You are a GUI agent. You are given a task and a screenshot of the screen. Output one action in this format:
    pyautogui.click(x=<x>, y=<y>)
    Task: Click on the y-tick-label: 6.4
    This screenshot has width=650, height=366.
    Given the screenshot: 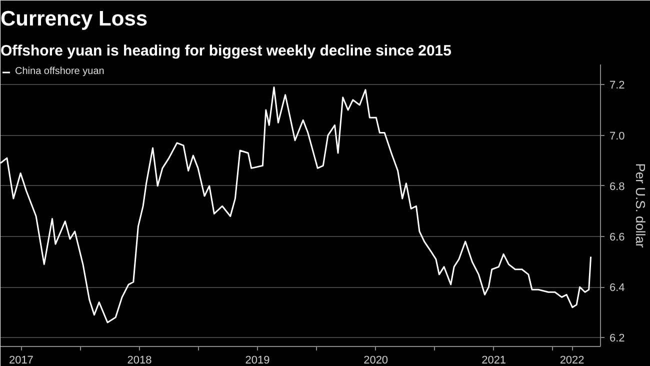 What is the action you would take?
    pyautogui.click(x=617, y=288)
    